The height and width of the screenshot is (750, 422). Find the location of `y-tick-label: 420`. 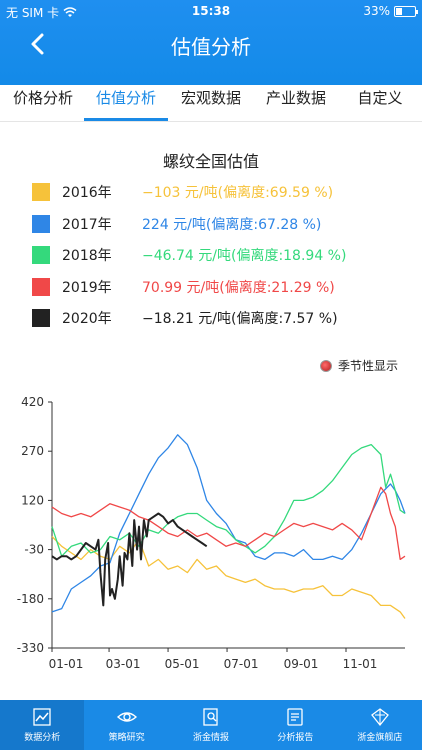

y-tick-label: 420 is located at coordinates (32, 402).